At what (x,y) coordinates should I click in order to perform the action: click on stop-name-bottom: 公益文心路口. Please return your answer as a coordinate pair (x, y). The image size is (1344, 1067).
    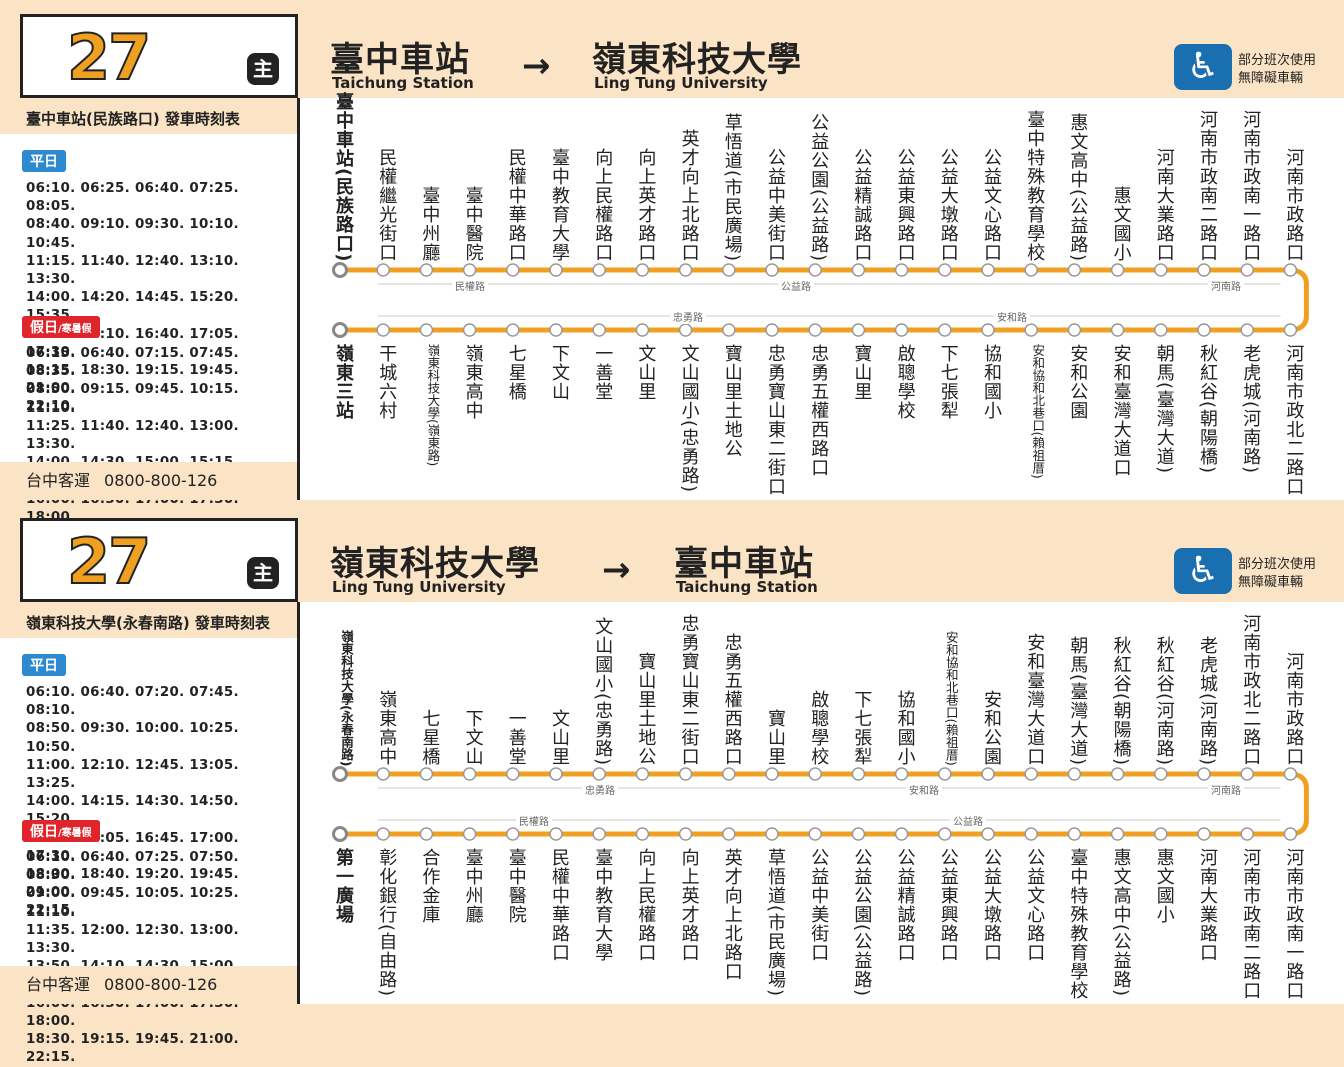
    Looking at the image, I should click on (1035, 905).